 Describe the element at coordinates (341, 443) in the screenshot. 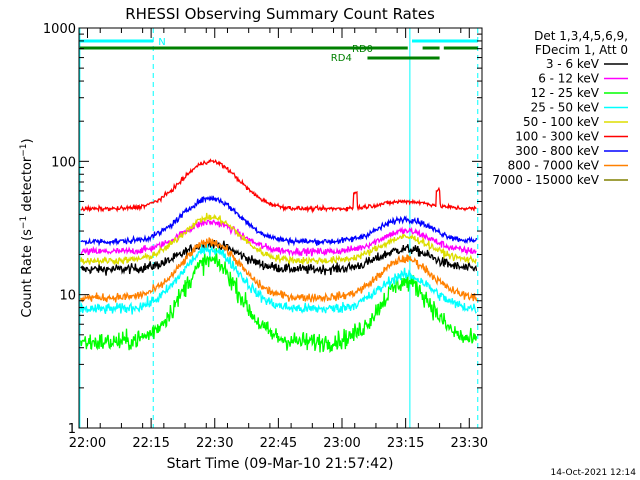

I see `x-tick-label-4: 23:00` at that location.